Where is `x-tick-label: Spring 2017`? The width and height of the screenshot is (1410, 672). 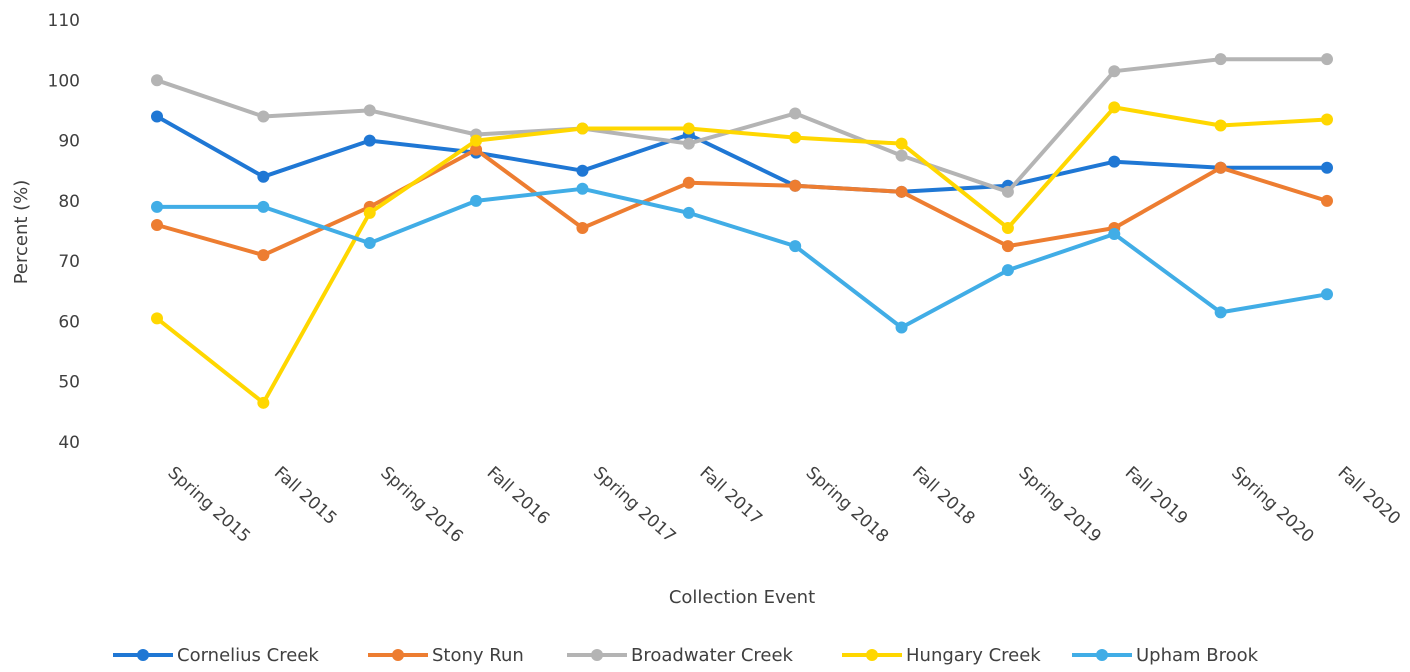
x-tick-label: Spring 2017 is located at coordinates (634, 505).